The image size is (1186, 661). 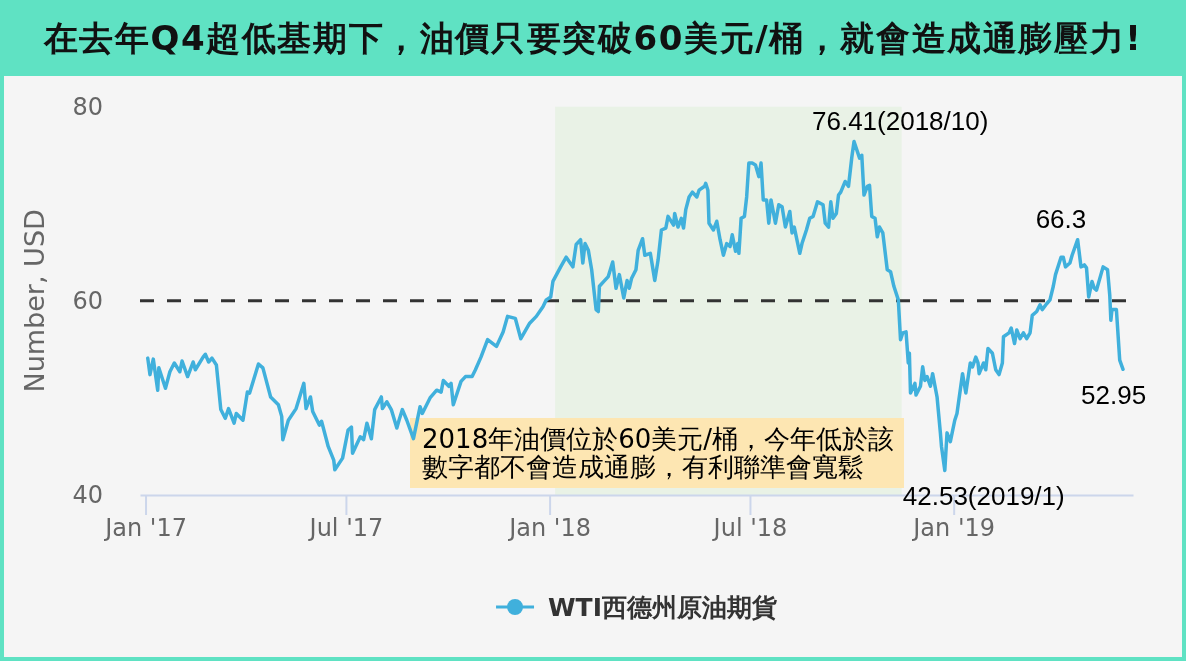 What do you see at coordinates (953, 528) in the screenshot?
I see `x-tick-label: Jan '19` at bounding box center [953, 528].